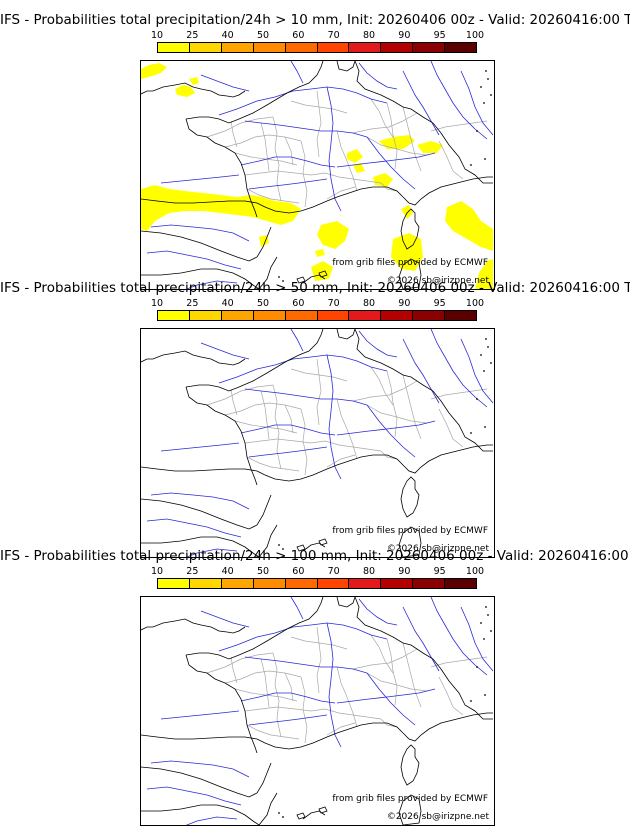 This screenshot has height=828, width=630. Describe the element at coordinates (410, 809) in the screenshot. I see `sardinia-outline` at that location.